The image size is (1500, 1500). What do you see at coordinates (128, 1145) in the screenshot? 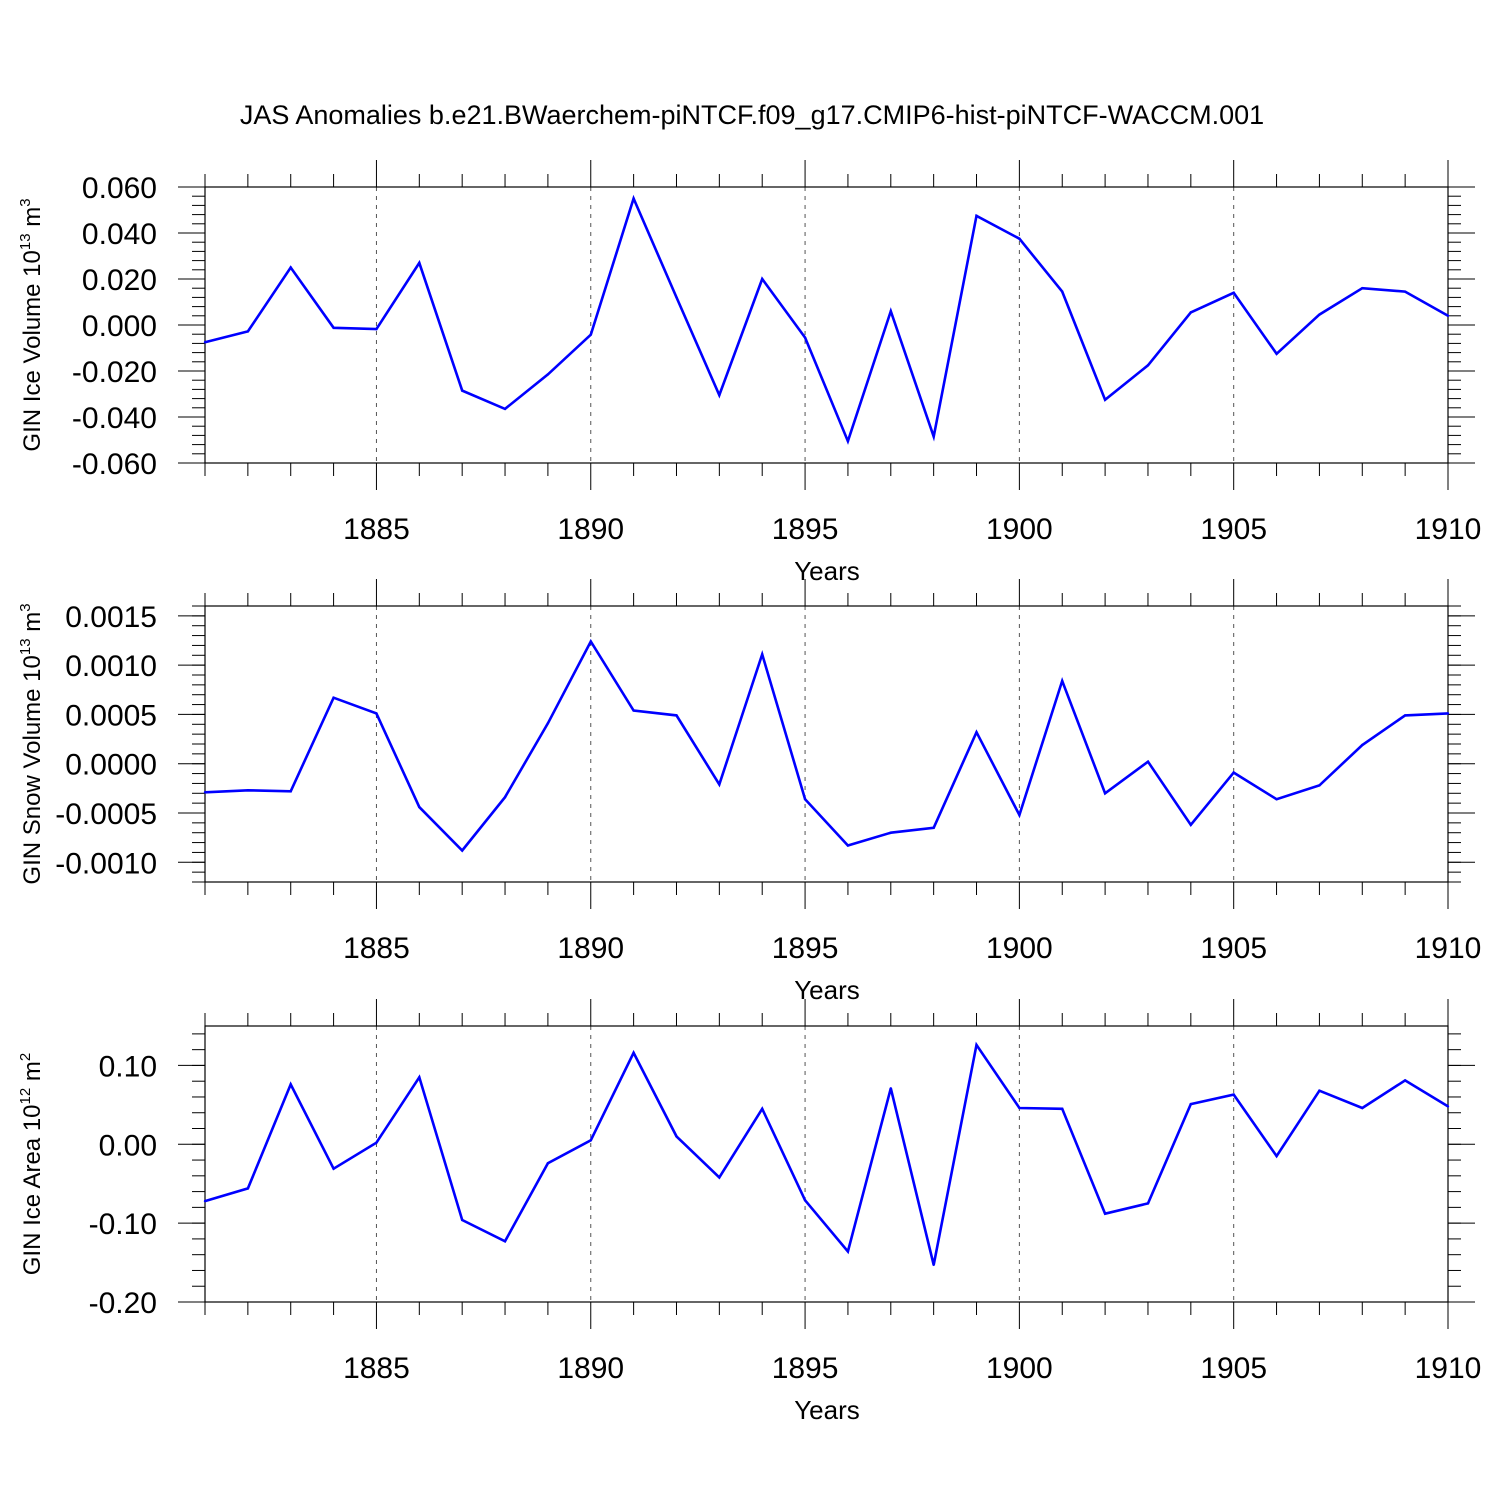
I see `y-tick-label: 0.00` at bounding box center [128, 1145].